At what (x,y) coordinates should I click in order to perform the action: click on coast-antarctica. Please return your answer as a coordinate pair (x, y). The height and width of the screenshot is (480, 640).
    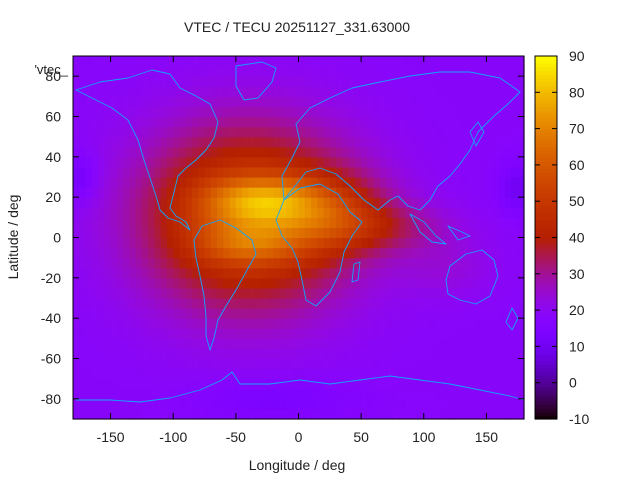
    Looking at the image, I should click on (300, 387).